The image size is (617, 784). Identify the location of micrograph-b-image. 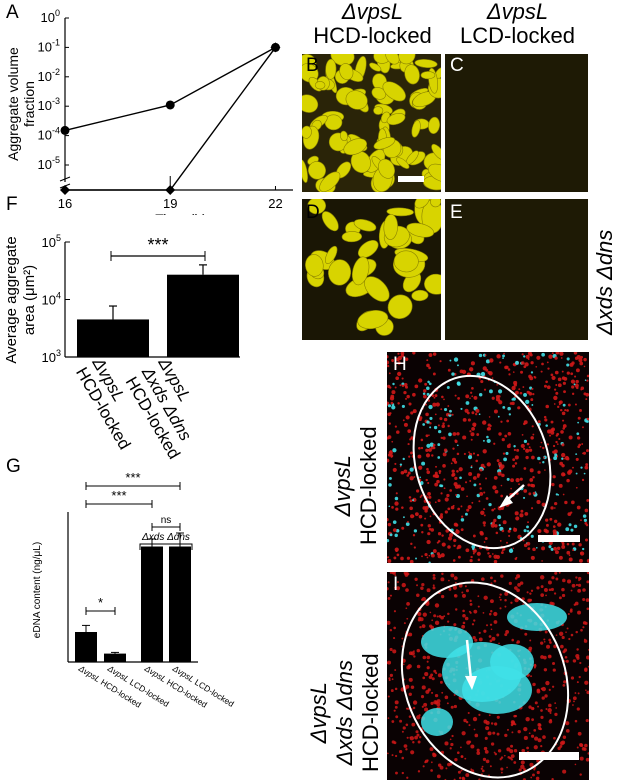
(371, 123).